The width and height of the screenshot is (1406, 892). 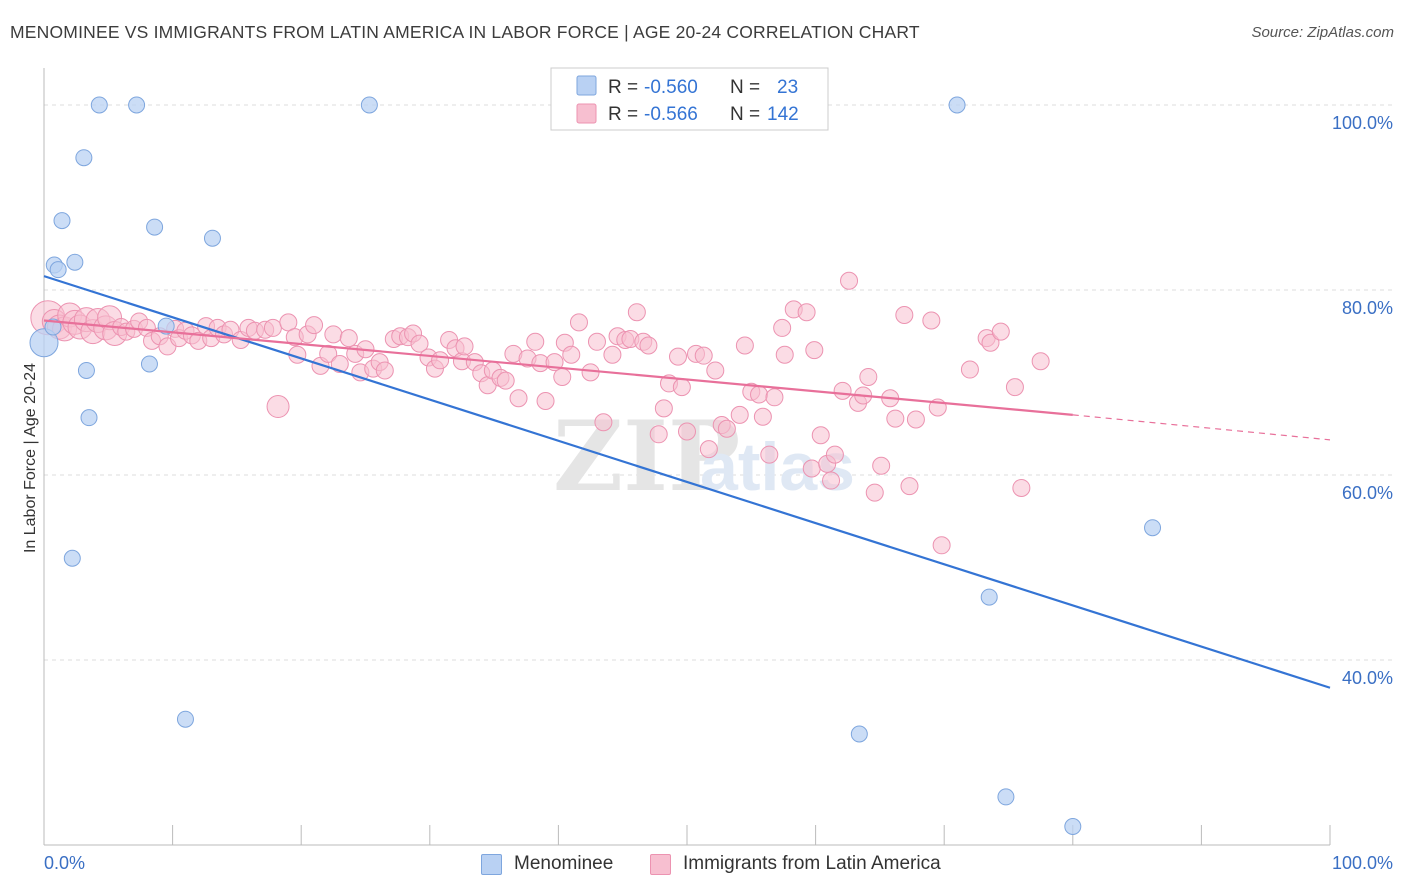 I want to click on bottom-legend: Menominee Immigrants from Latin America, so click(x=703, y=865).